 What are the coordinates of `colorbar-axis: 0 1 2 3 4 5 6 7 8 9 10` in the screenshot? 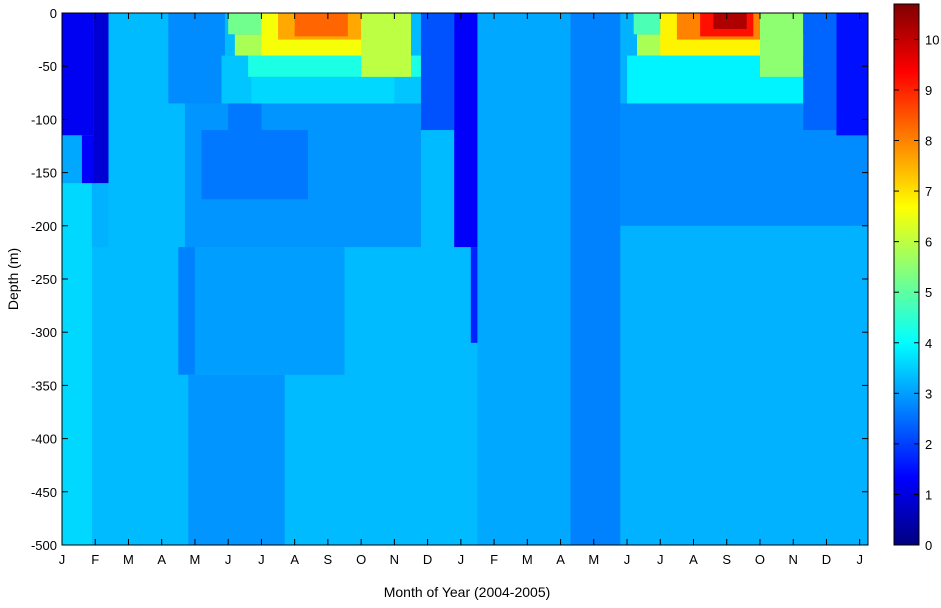 It's located at (916, 292).